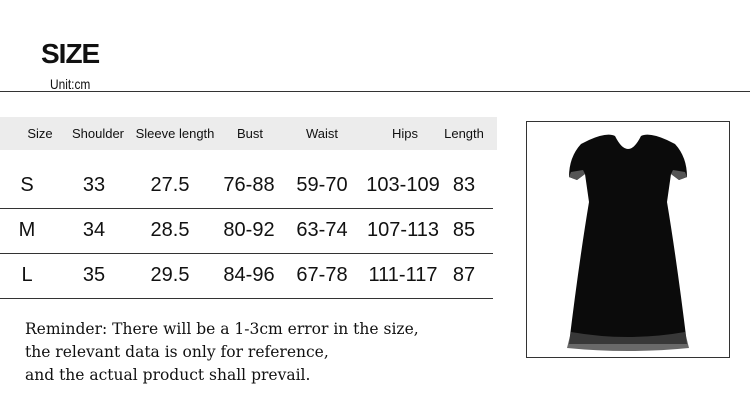 This screenshot has height=411, width=750. I want to click on table-cell: 34, so click(94, 230).